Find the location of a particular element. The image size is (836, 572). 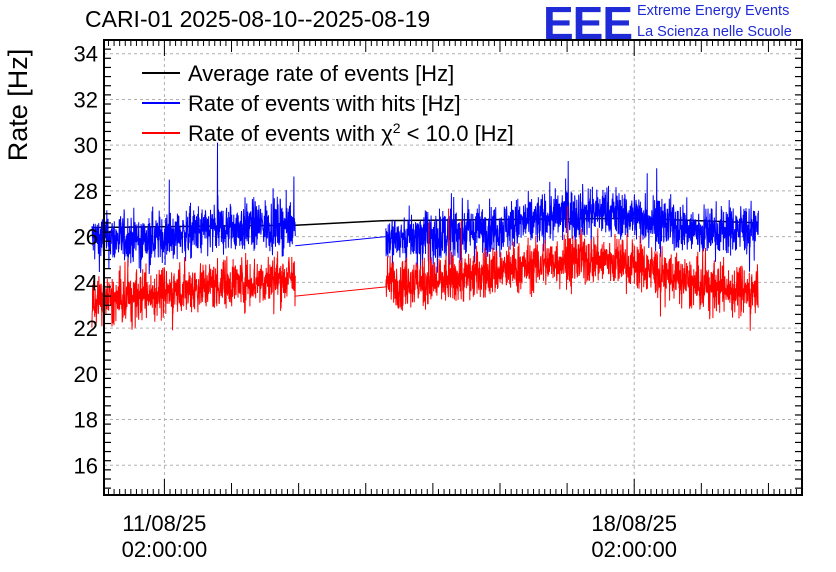

y-tick-label: 24 is located at coordinates (86, 282).